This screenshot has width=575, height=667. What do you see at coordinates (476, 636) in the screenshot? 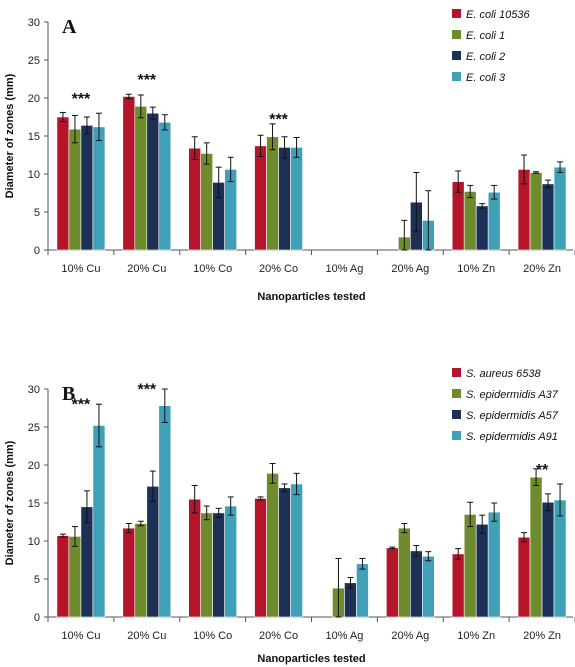
I see `x-tick-label: 10% Zn` at bounding box center [476, 636].